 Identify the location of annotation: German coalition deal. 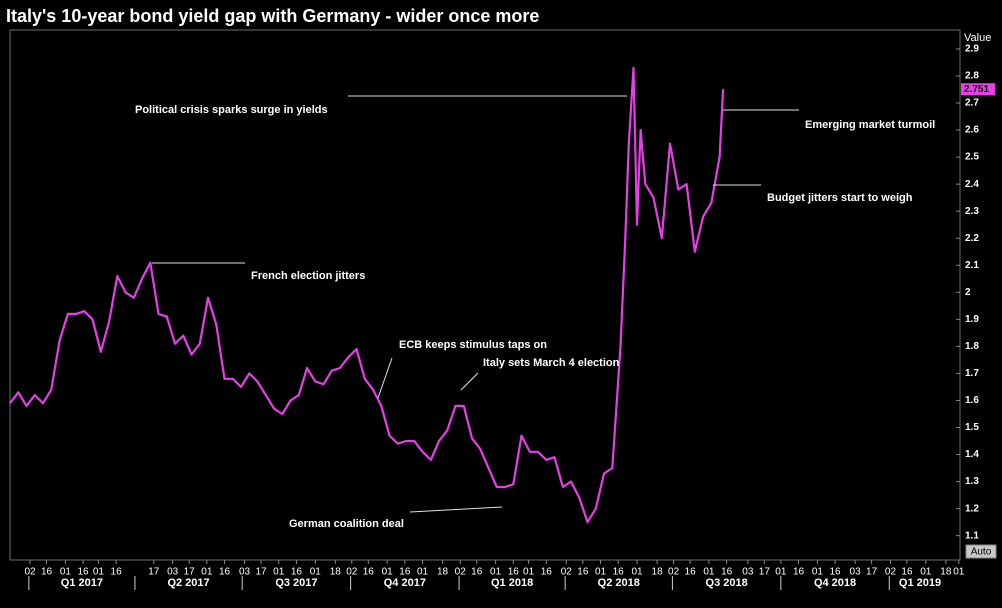
(346, 524).